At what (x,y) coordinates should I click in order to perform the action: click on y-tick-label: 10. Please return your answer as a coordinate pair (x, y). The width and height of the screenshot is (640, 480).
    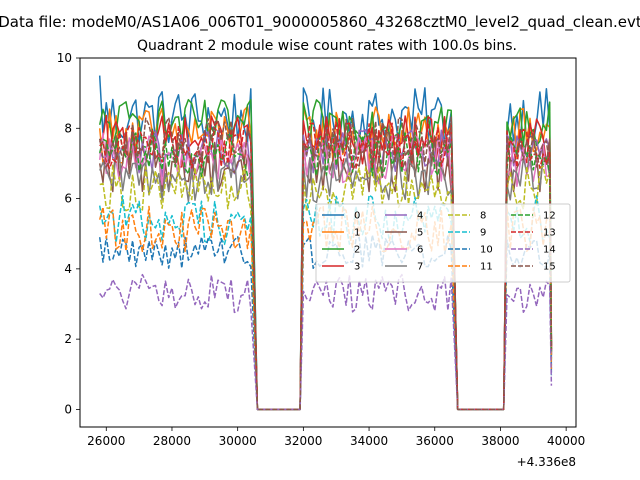
    Looking at the image, I should click on (64, 58).